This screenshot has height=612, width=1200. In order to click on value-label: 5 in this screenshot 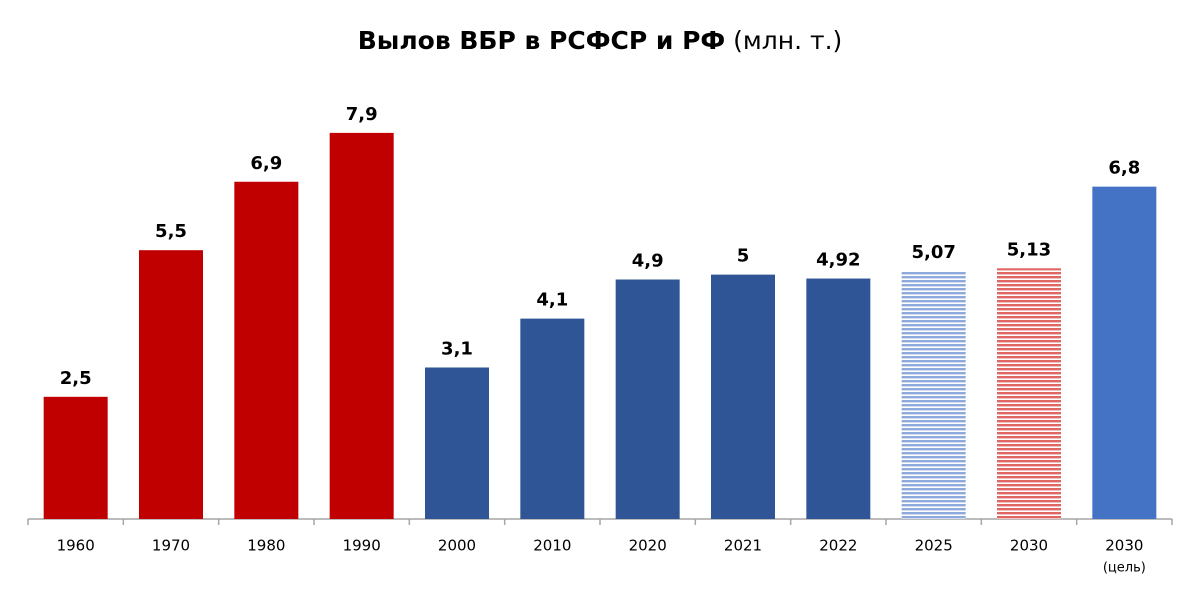, I will do `click(743, 256)`.